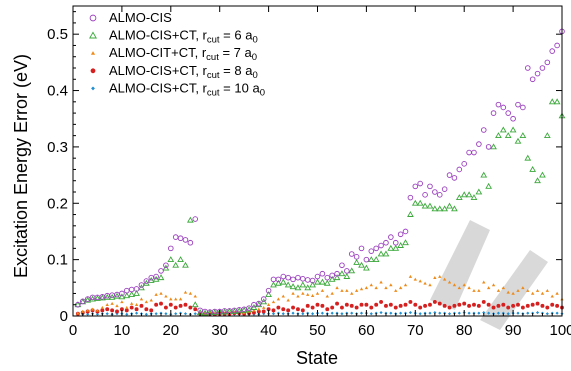 The width and height of the screenshot is (571, 371). Describe the element at coordinates (560, 330) in the screenshot. I see `x-tick-label: 100` at that location.